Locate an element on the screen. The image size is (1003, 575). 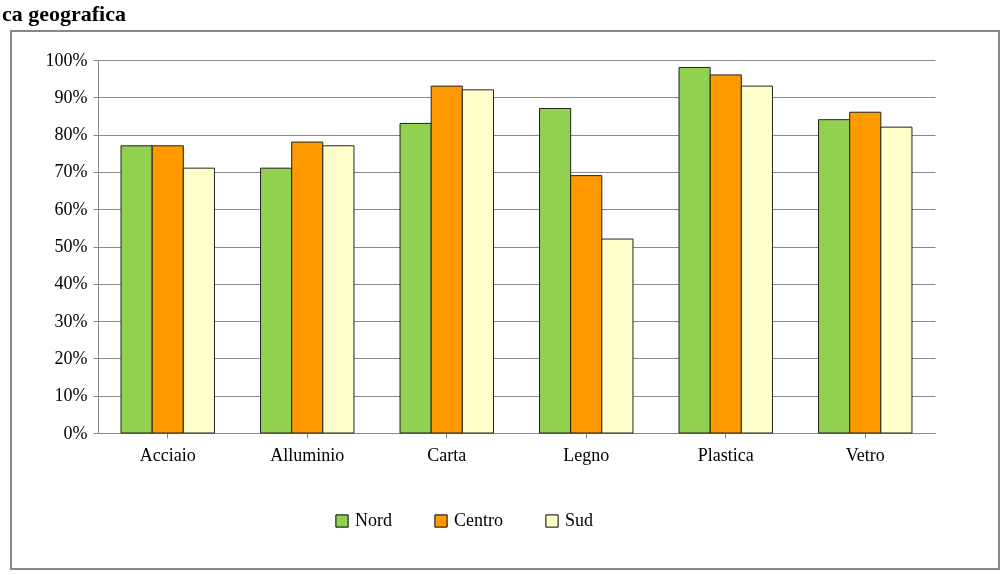
y-tick-label: 40% is located at coordinates (71, 283).